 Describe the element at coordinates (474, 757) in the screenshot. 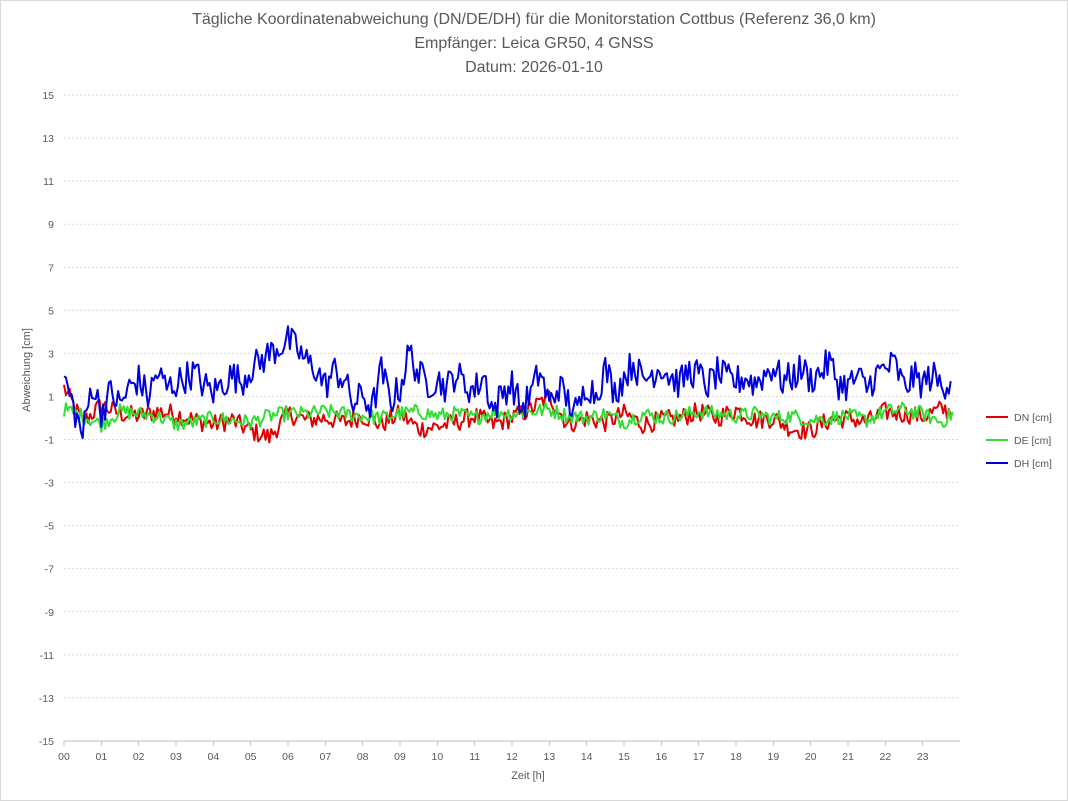

I see `x-tick-label: 11` at that location.